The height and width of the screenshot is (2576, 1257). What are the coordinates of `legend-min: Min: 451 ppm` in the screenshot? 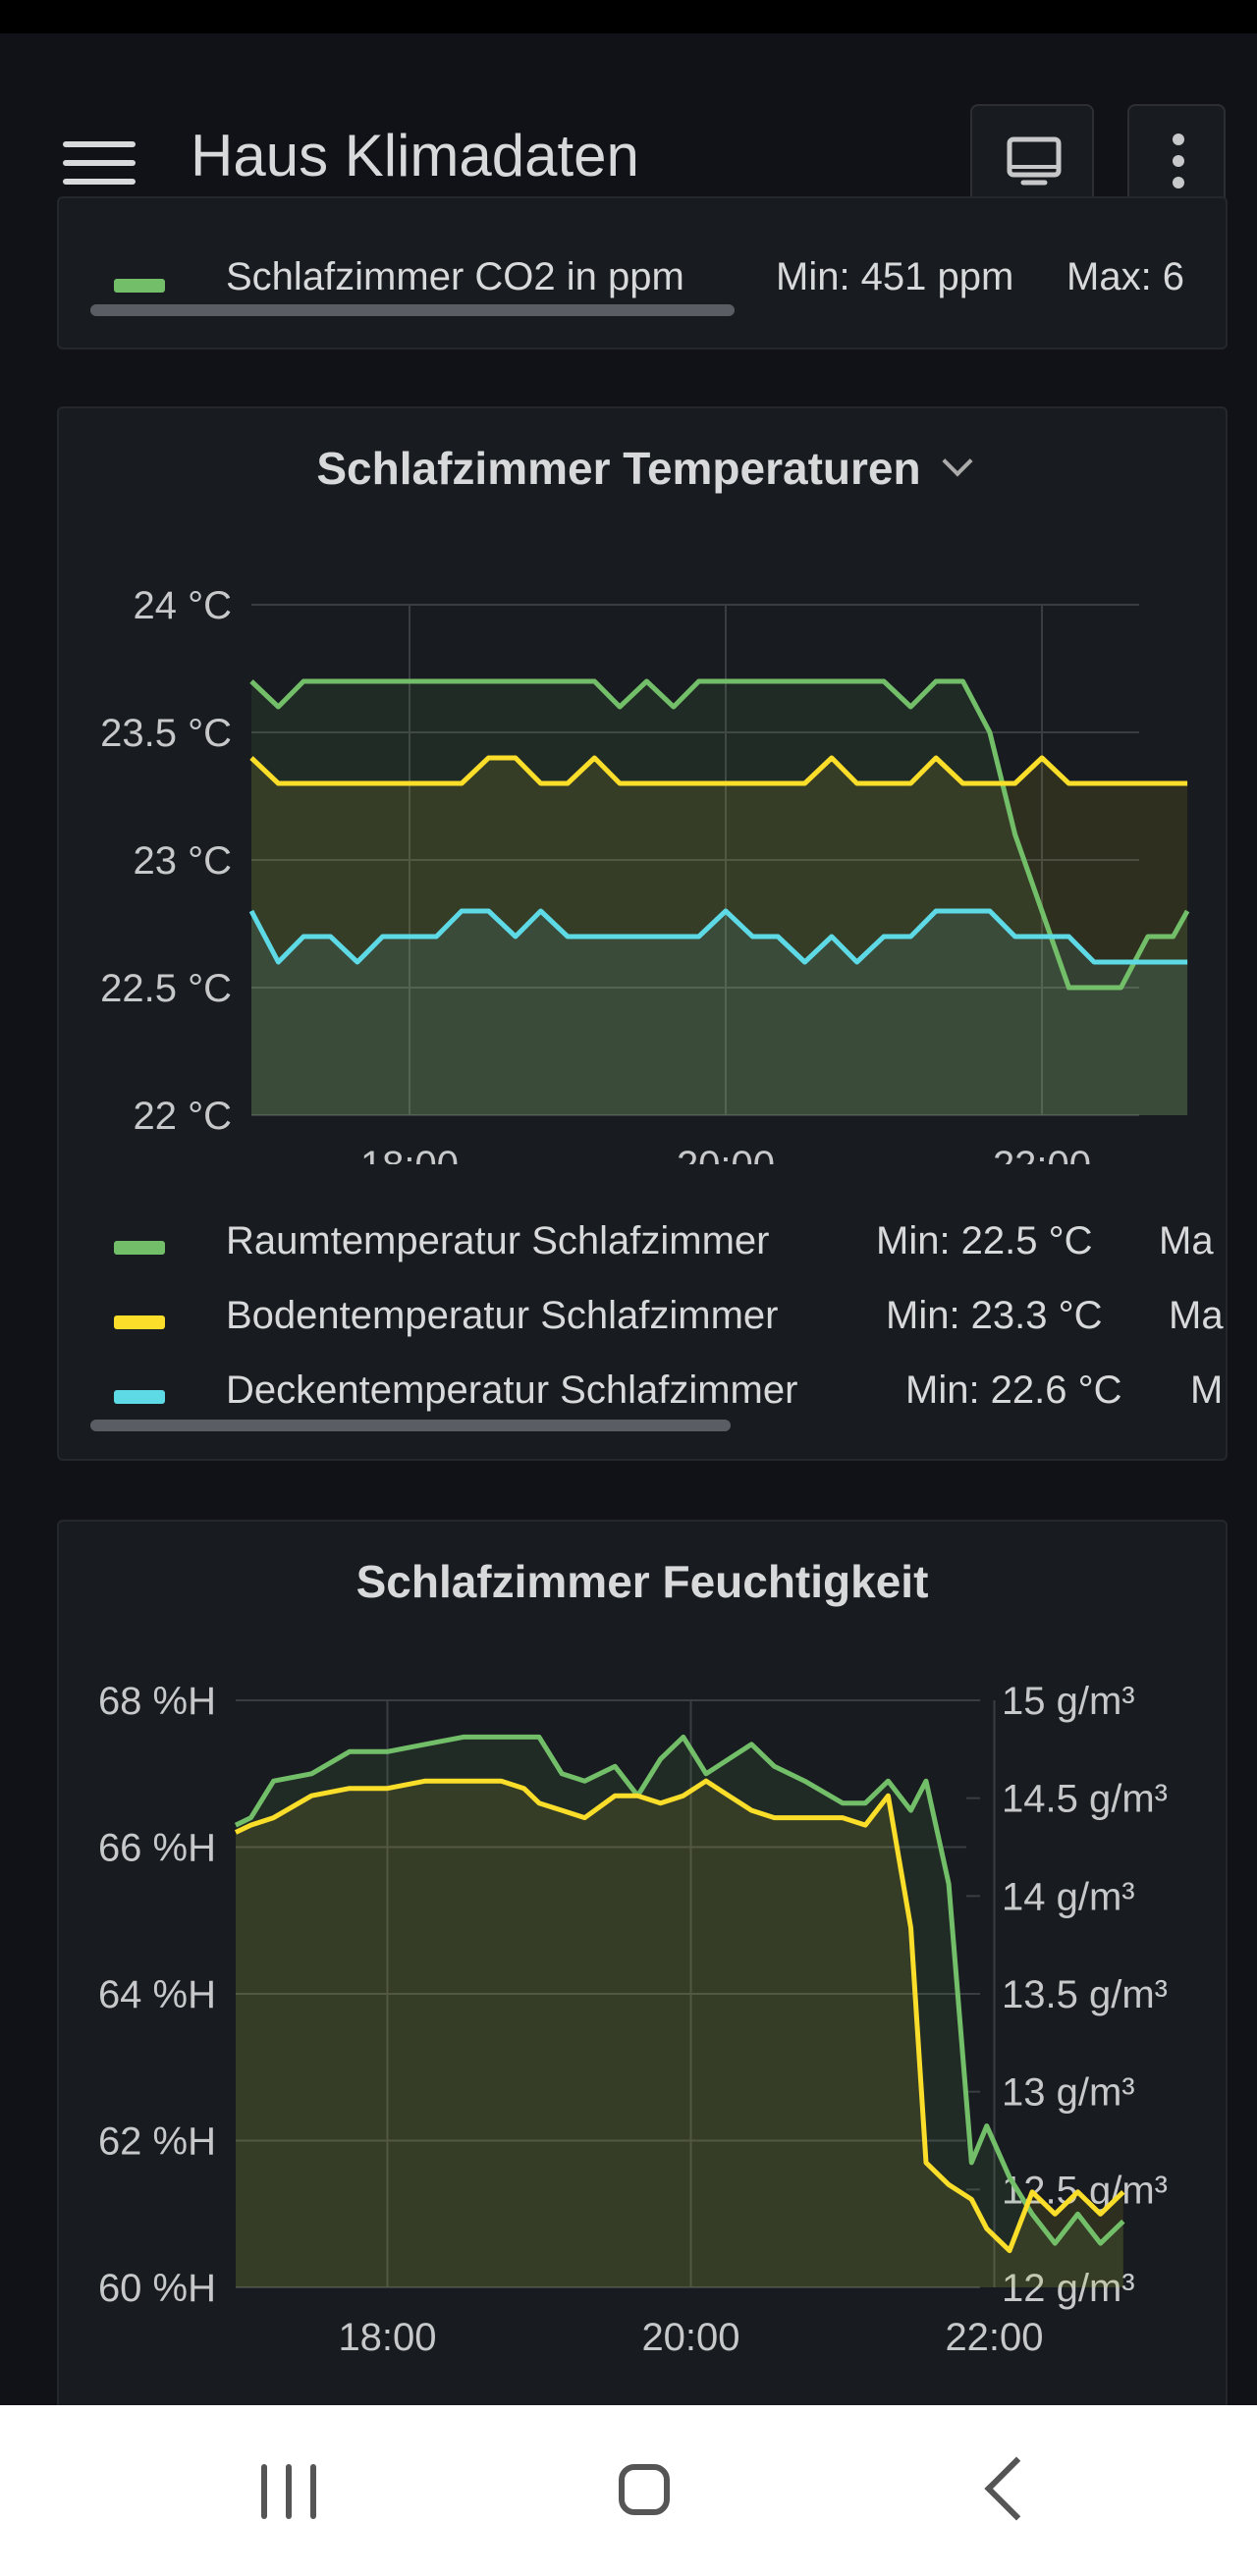 It's located at (895, 276).